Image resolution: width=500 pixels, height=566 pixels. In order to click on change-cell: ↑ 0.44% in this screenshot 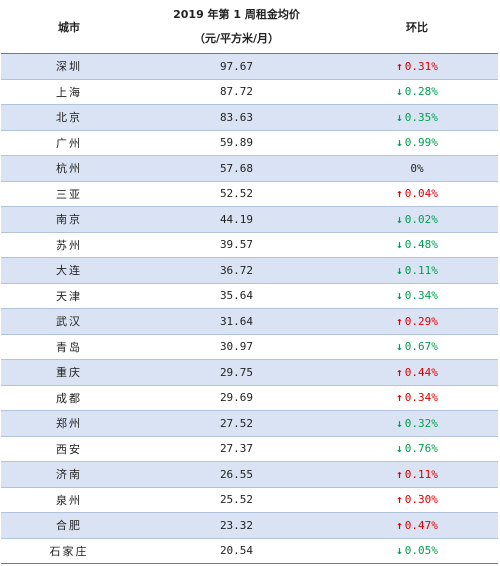, I will do `click(417, 372)`.